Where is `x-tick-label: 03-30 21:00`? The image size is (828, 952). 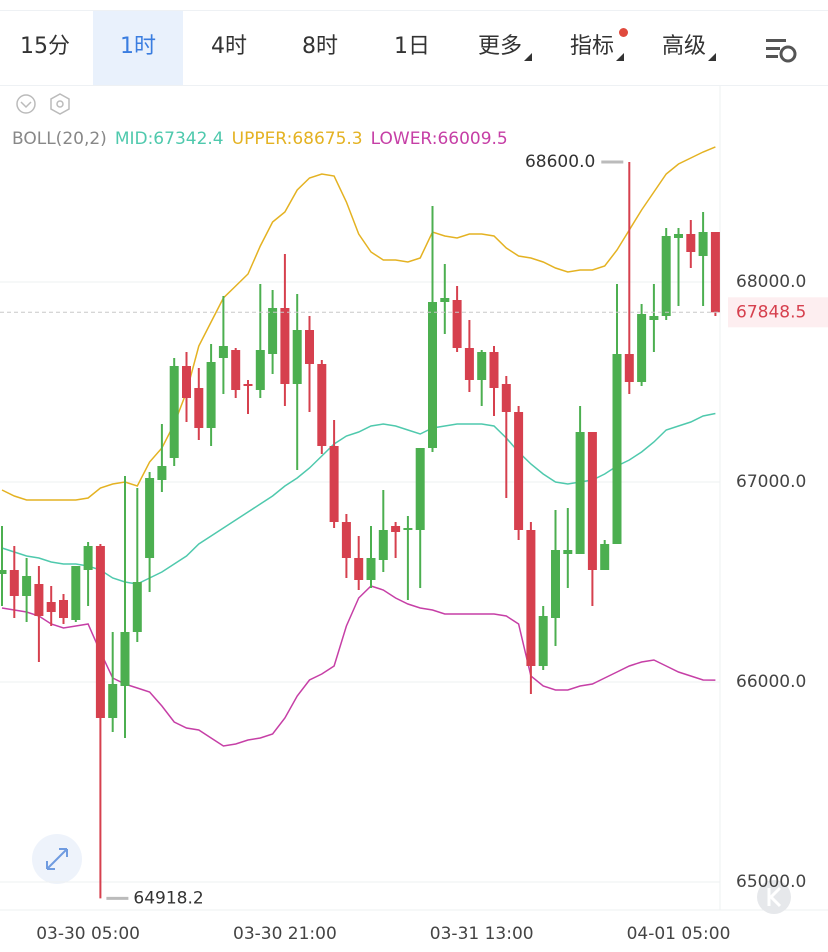
x-tick-label: 03-30 21:00 is located at coordinates (285, 934).